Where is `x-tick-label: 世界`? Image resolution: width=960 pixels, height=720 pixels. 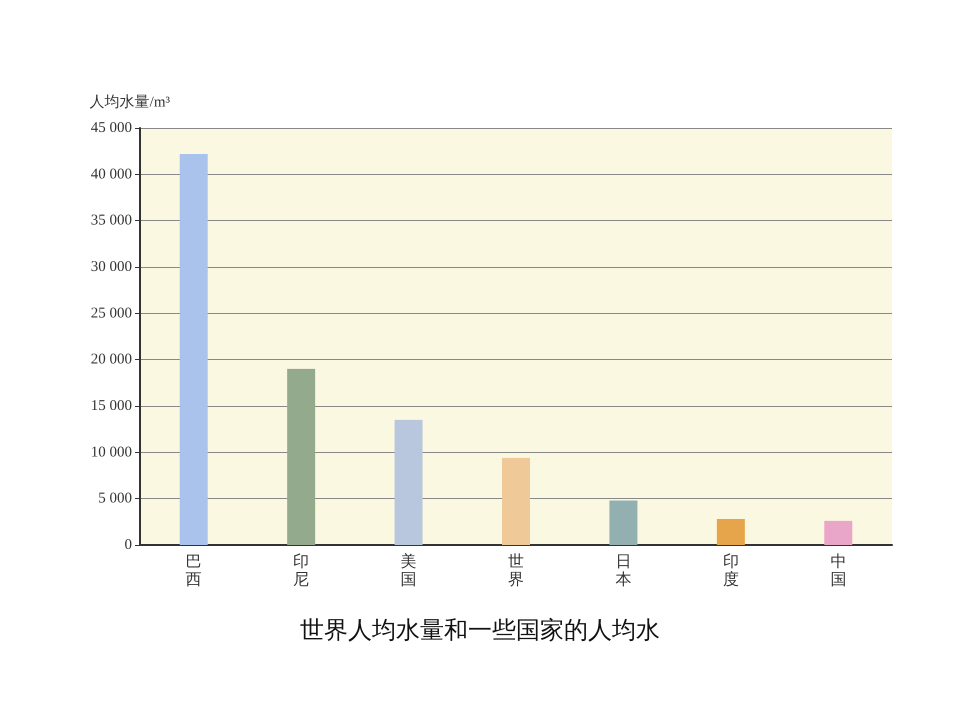 x-tick-label: 世界 is located at coordinates (516, 570).